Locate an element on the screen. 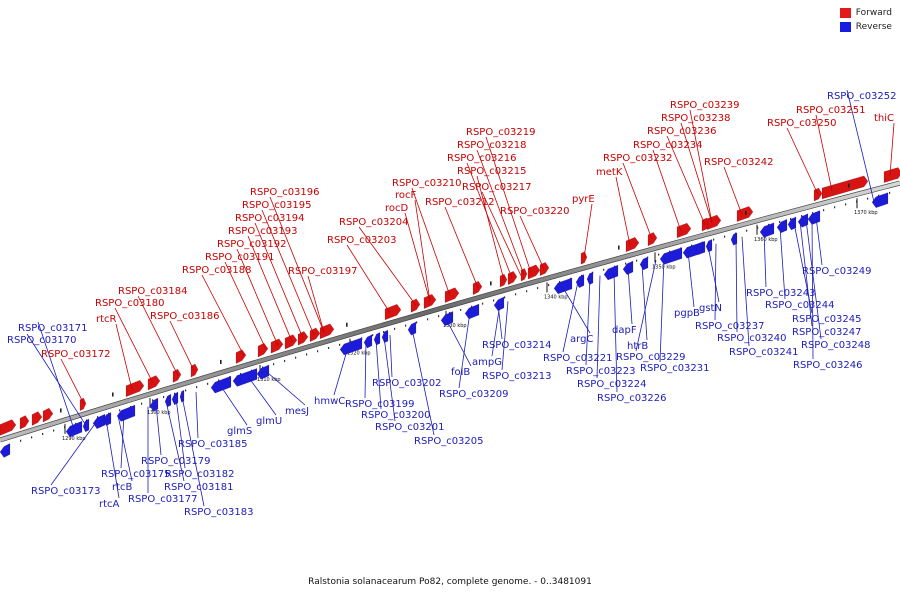  reverse-gene-label: htrB is located at coordinates (637, 346).